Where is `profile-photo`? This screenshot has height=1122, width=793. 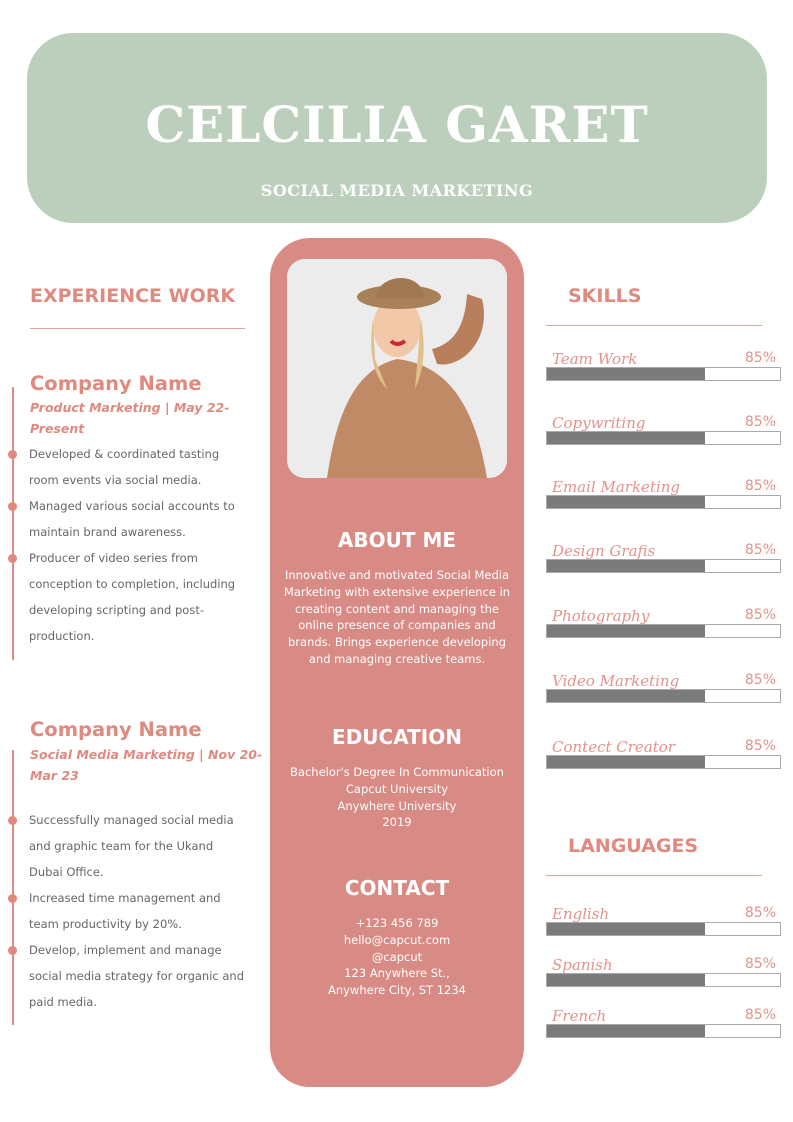 profile-photo is located at coordinates (397, 368).